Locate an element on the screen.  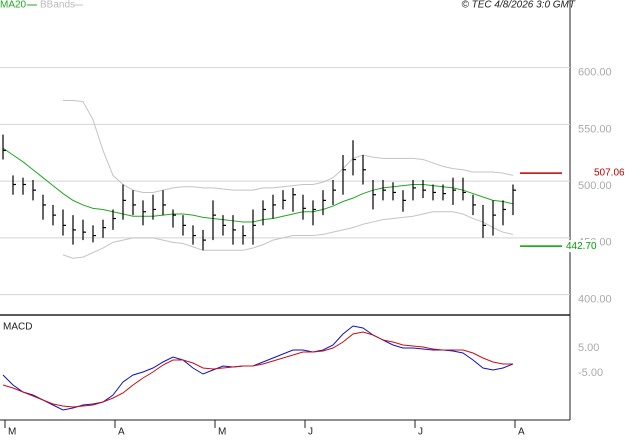
ma-line is located at coordinates (258, 185).